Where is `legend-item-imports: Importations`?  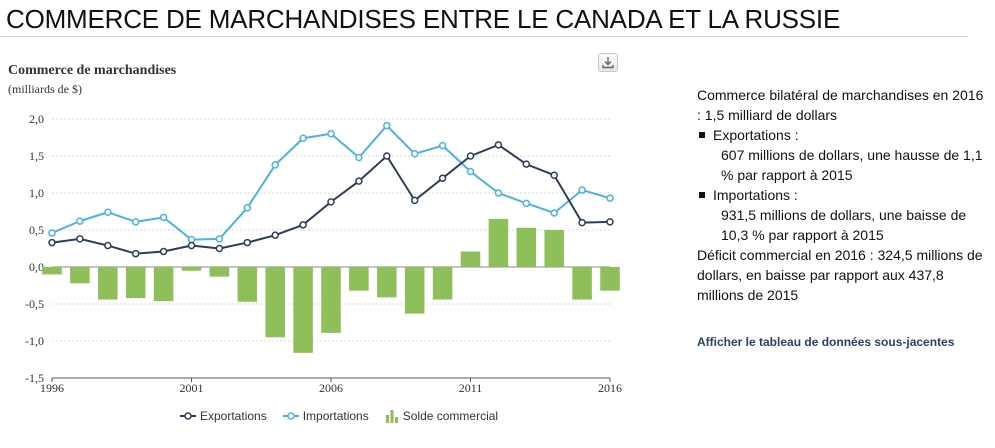 legend-item-imports: Importations is located at coordinates (325, 416).